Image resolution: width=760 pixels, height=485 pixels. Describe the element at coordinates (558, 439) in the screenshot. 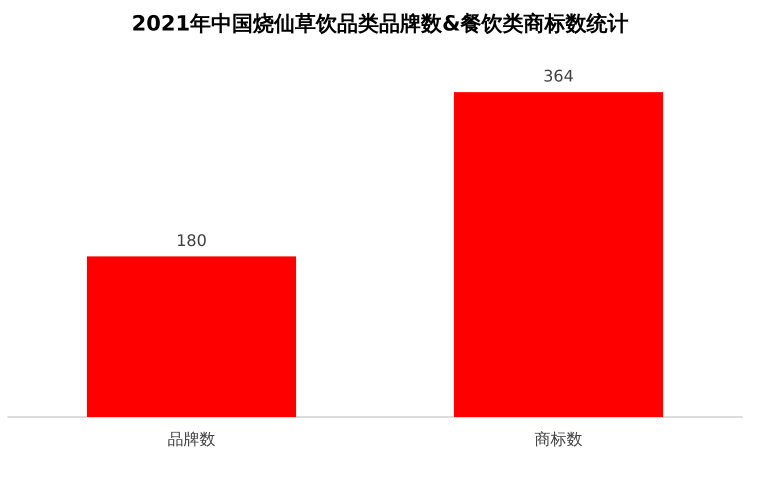

I see `x-tick-label: 商标数` at that location.